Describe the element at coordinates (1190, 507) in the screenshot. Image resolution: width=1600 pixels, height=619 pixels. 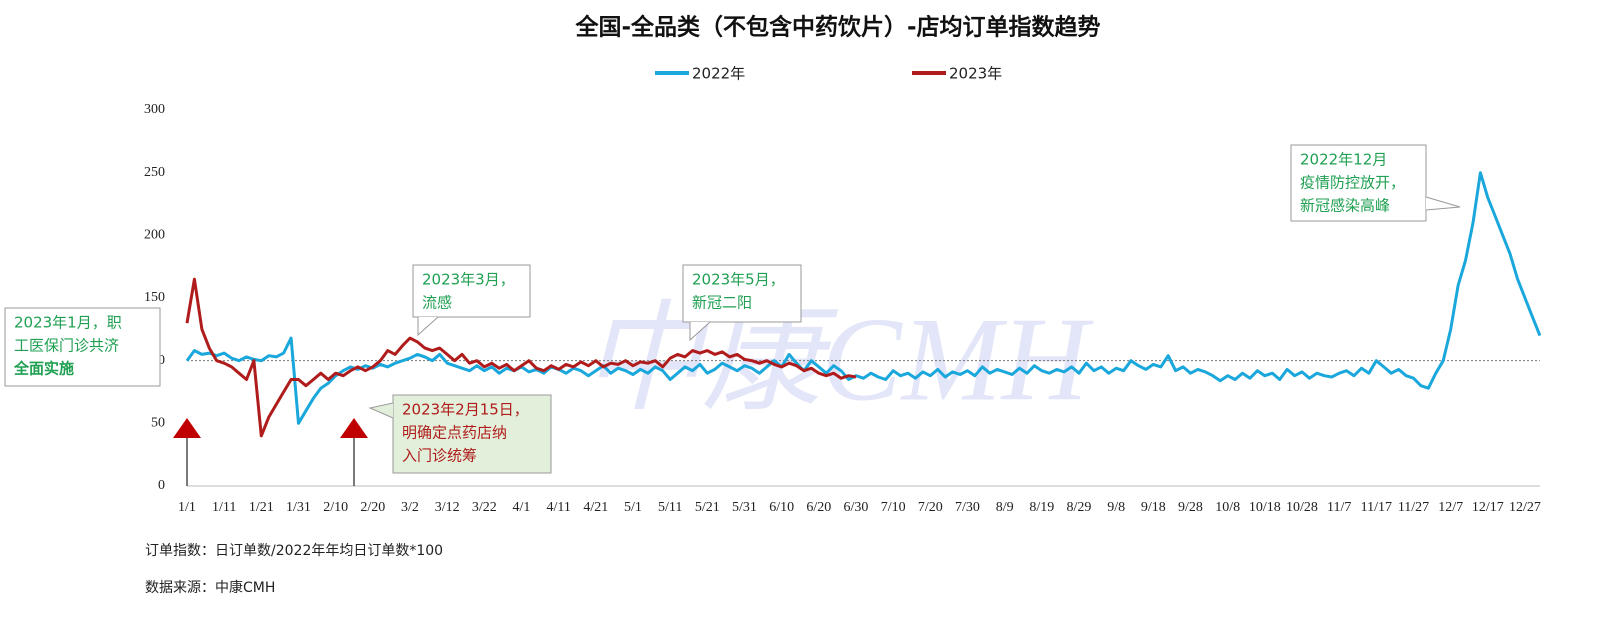
I see `x-tick-label: 9/28` at that location.